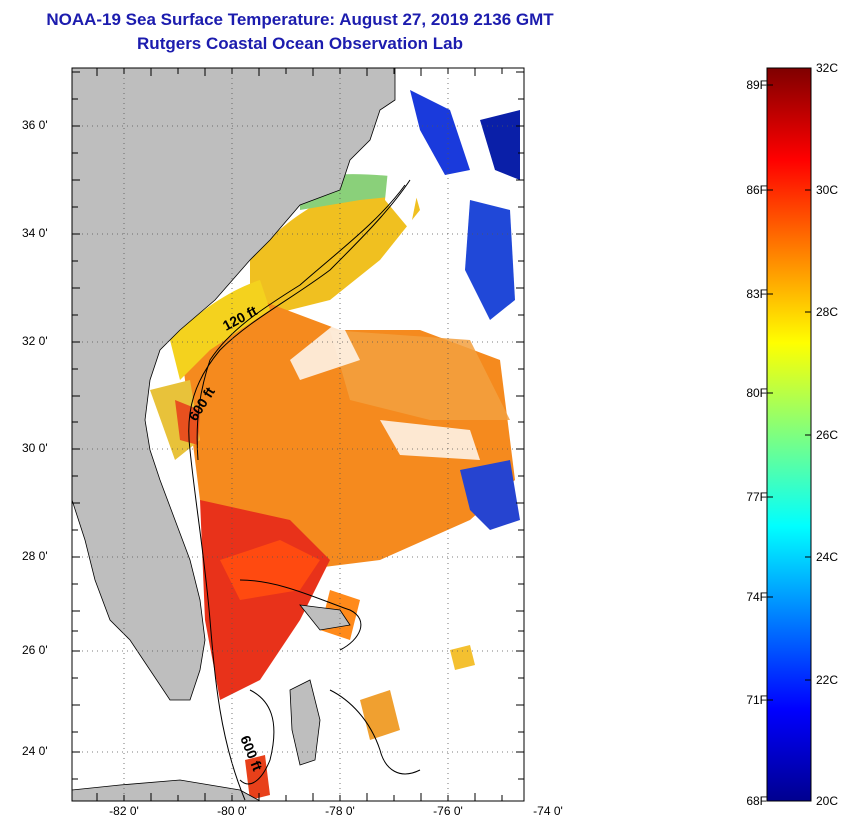 The width and height of the screenshot is (849, 832). I want to click on colorbar-label-30c: 30C, so click(827, 190).